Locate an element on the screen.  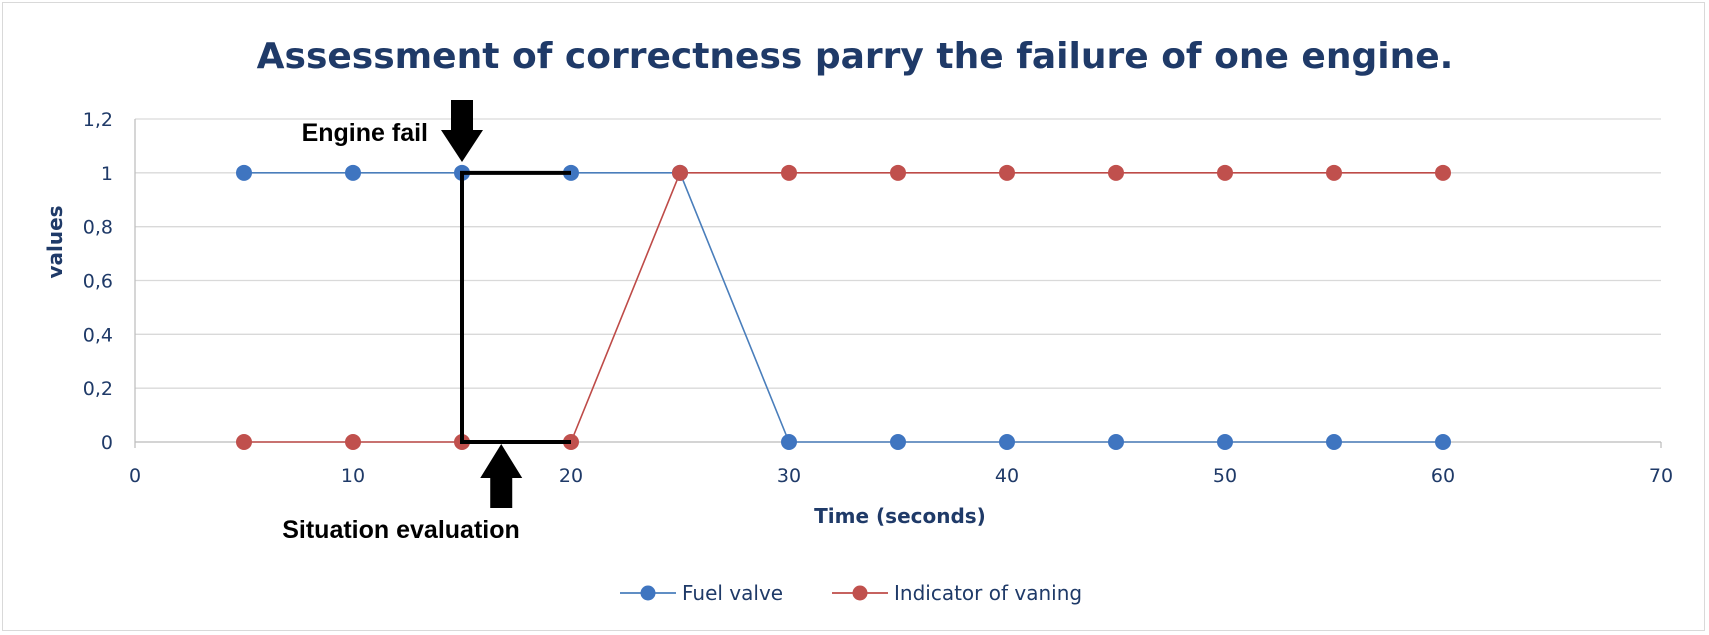
y-axis-title: values is located at coordinates (55, 241).